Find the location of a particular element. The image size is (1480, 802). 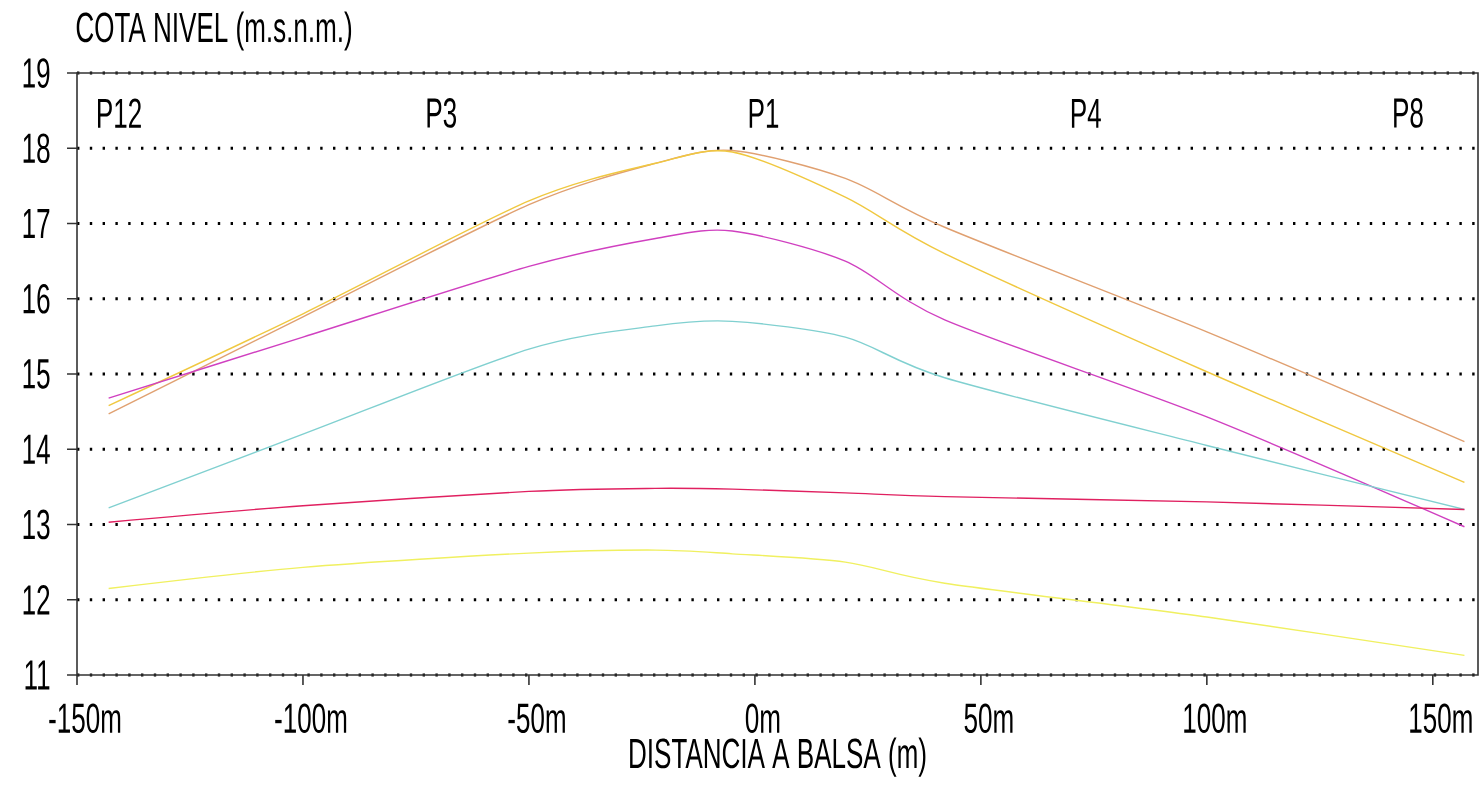

x-tick-label: 100m is located at coordinates (1215, 718).